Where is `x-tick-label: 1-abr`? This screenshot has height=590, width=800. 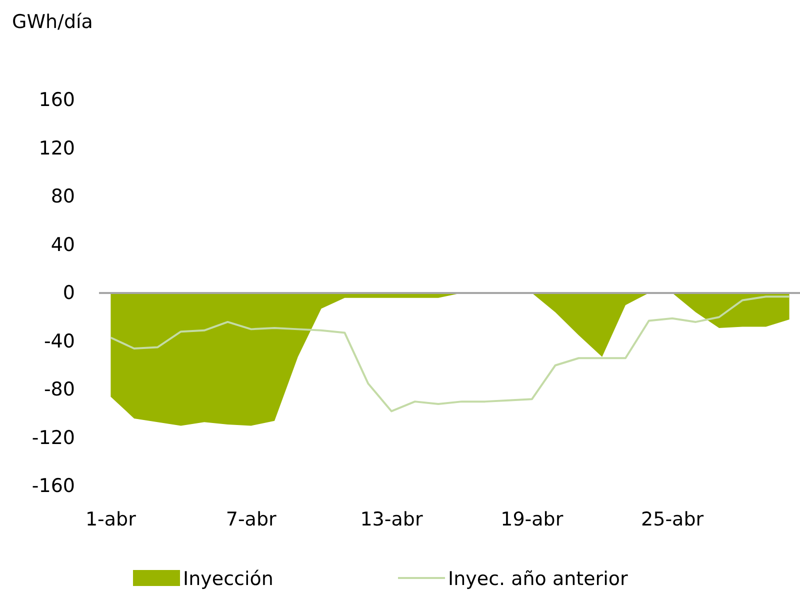 x-tick-label: 1-abr is located at coordinates (110, 519).